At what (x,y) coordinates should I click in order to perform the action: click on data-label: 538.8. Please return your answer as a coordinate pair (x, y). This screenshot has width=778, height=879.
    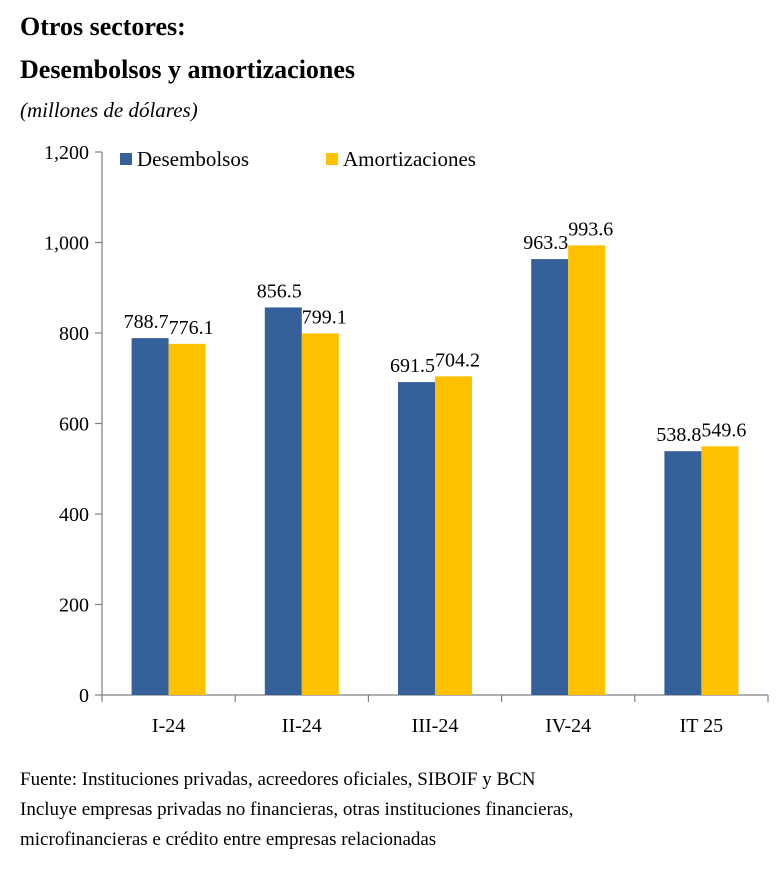
    Looking at the image, I should click on (678, 435).